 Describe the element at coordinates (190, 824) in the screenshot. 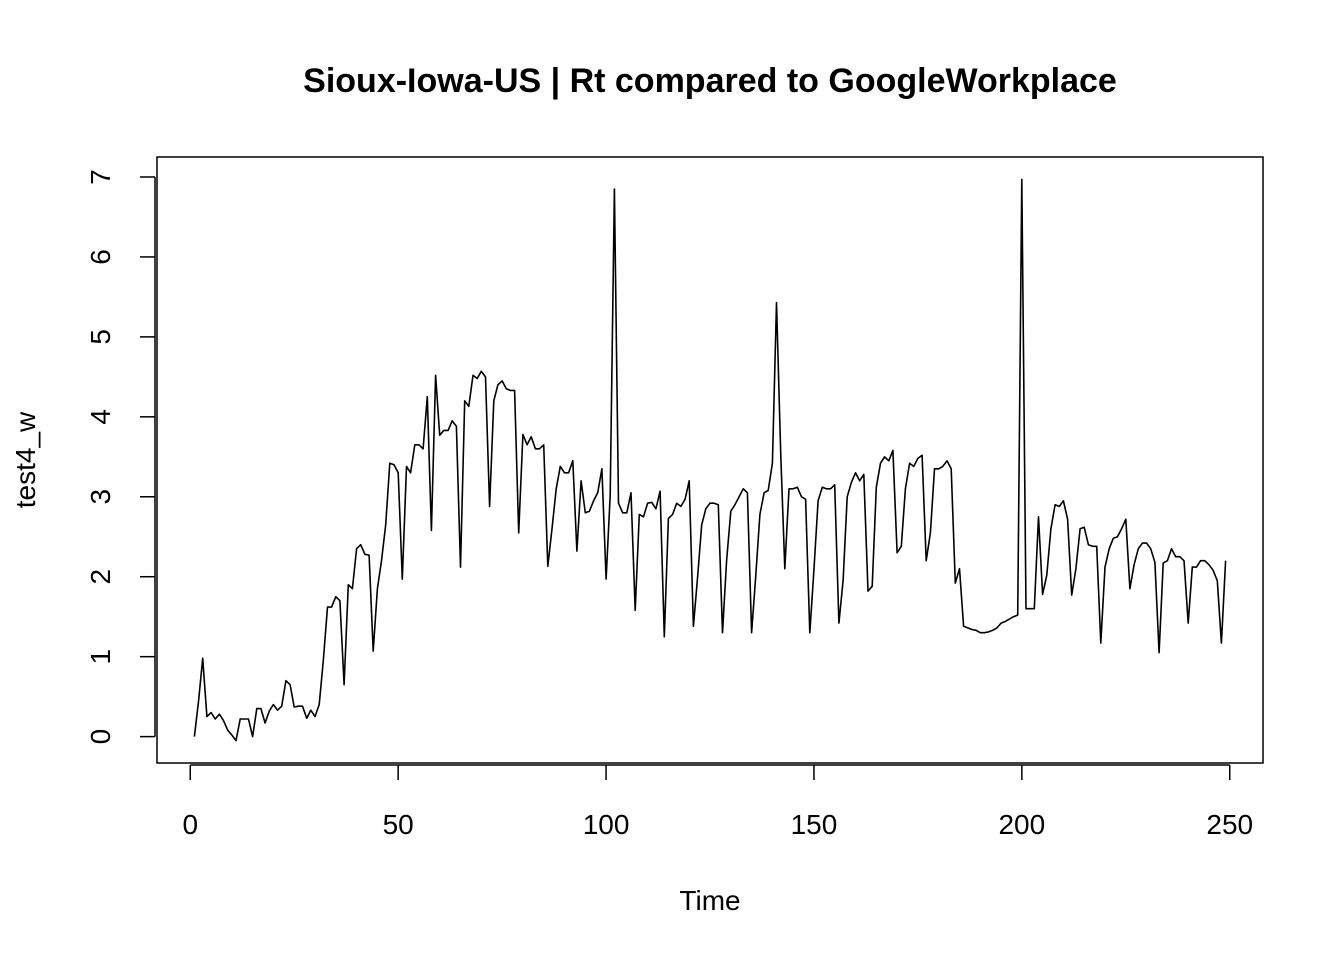

I see `x-tick-label: 0` at that location.